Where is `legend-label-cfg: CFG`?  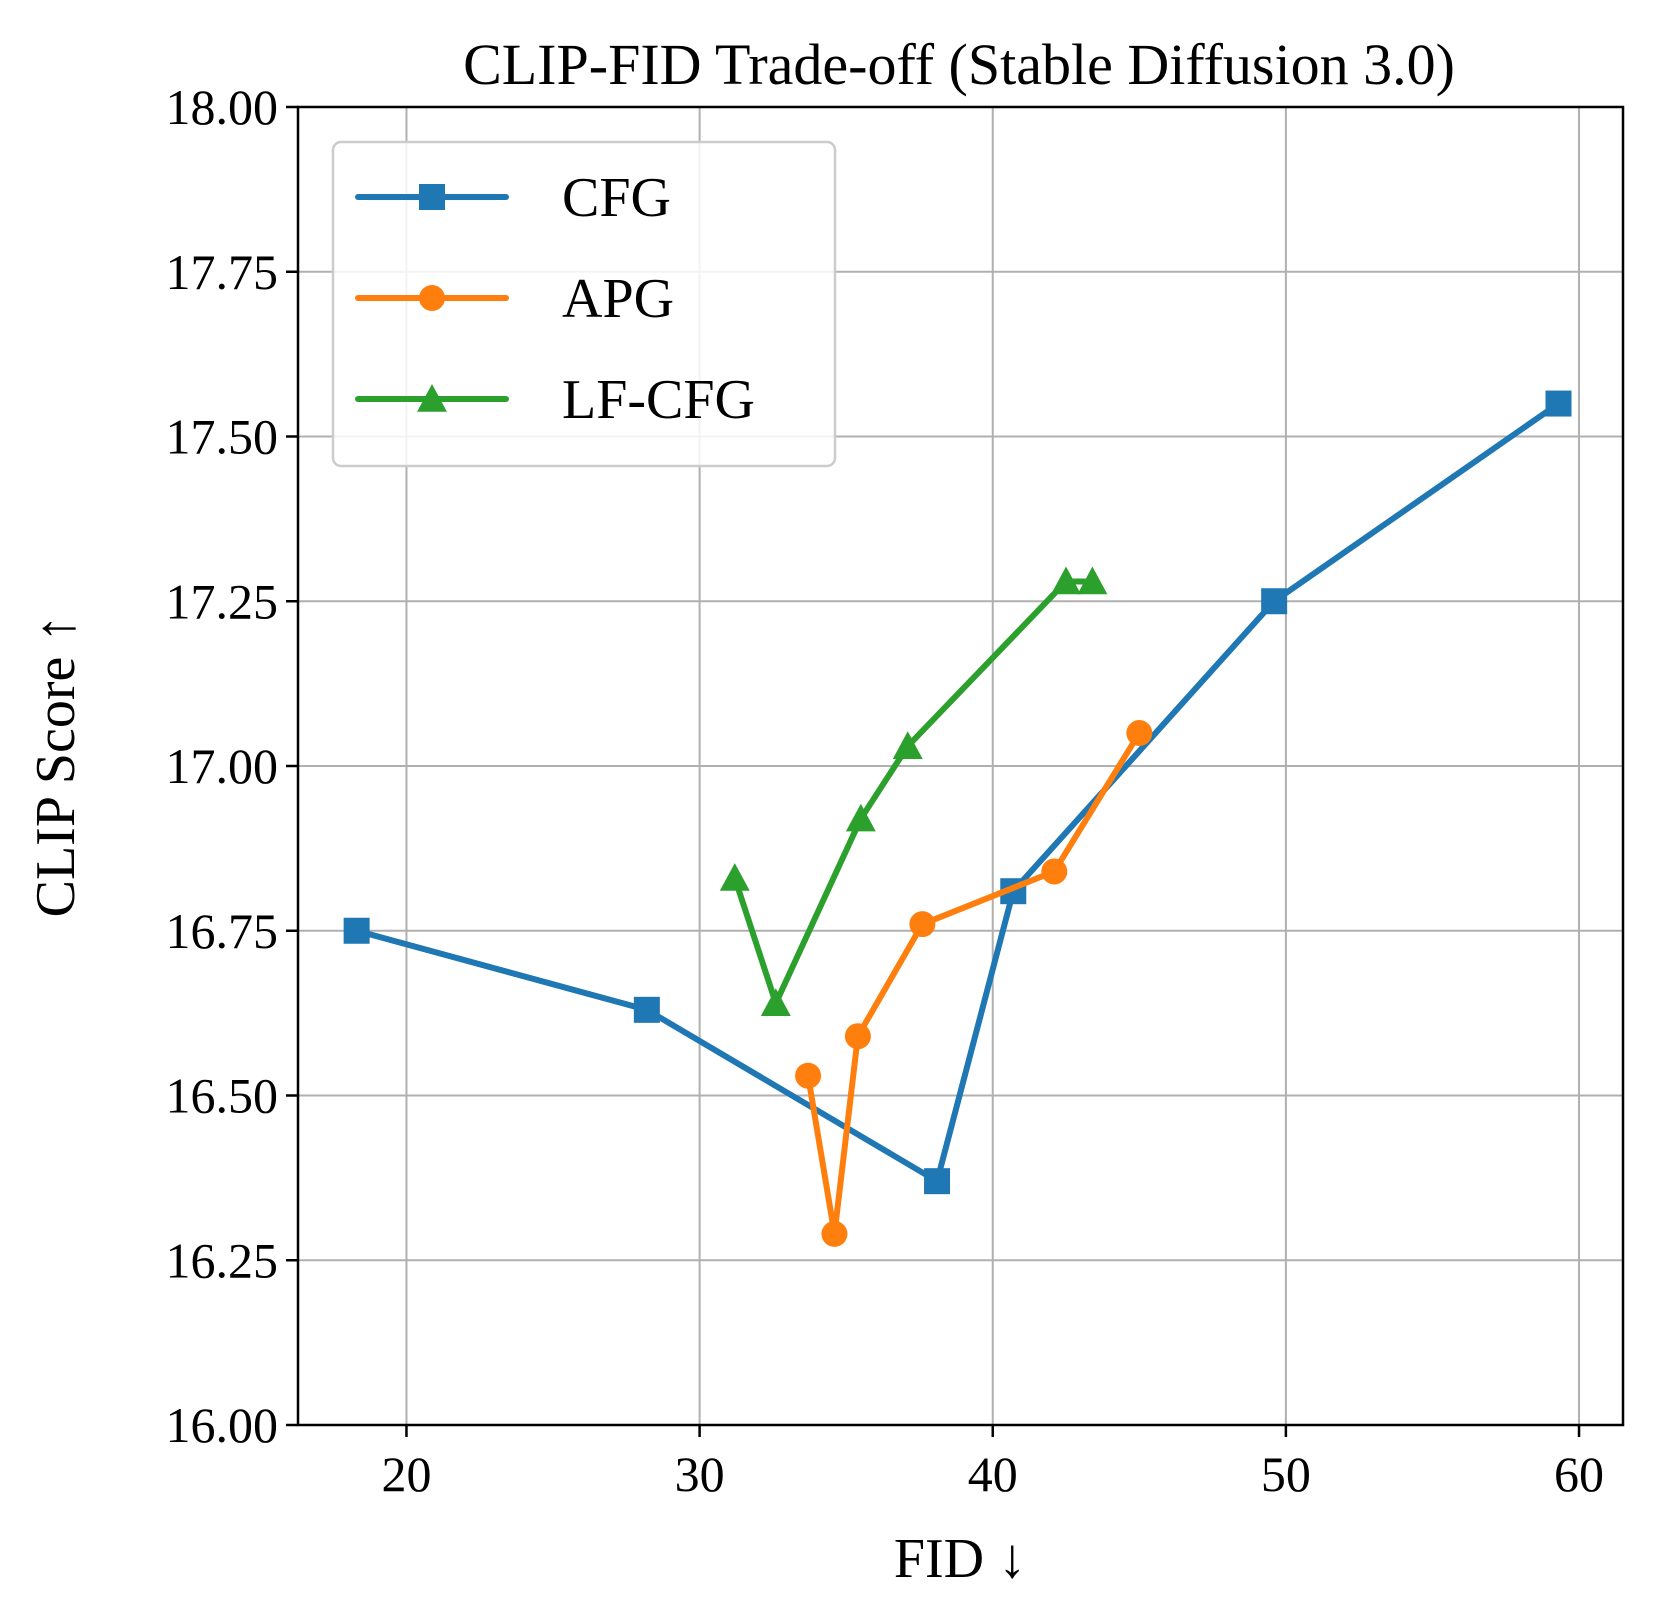 legend-label-cfg: CFG is located at coordinates (616, 198).